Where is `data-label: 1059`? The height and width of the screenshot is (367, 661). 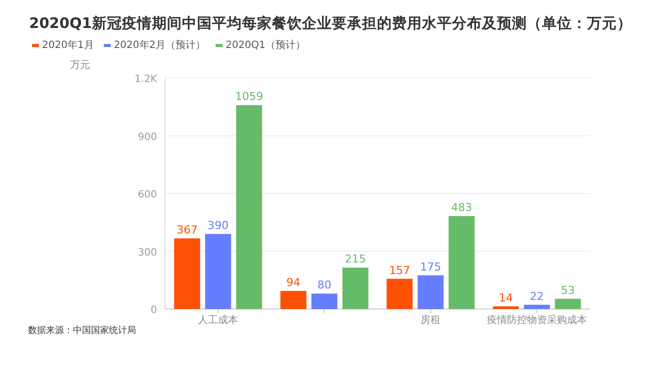 data-label: 1059 is located at coordinates (249, 97).